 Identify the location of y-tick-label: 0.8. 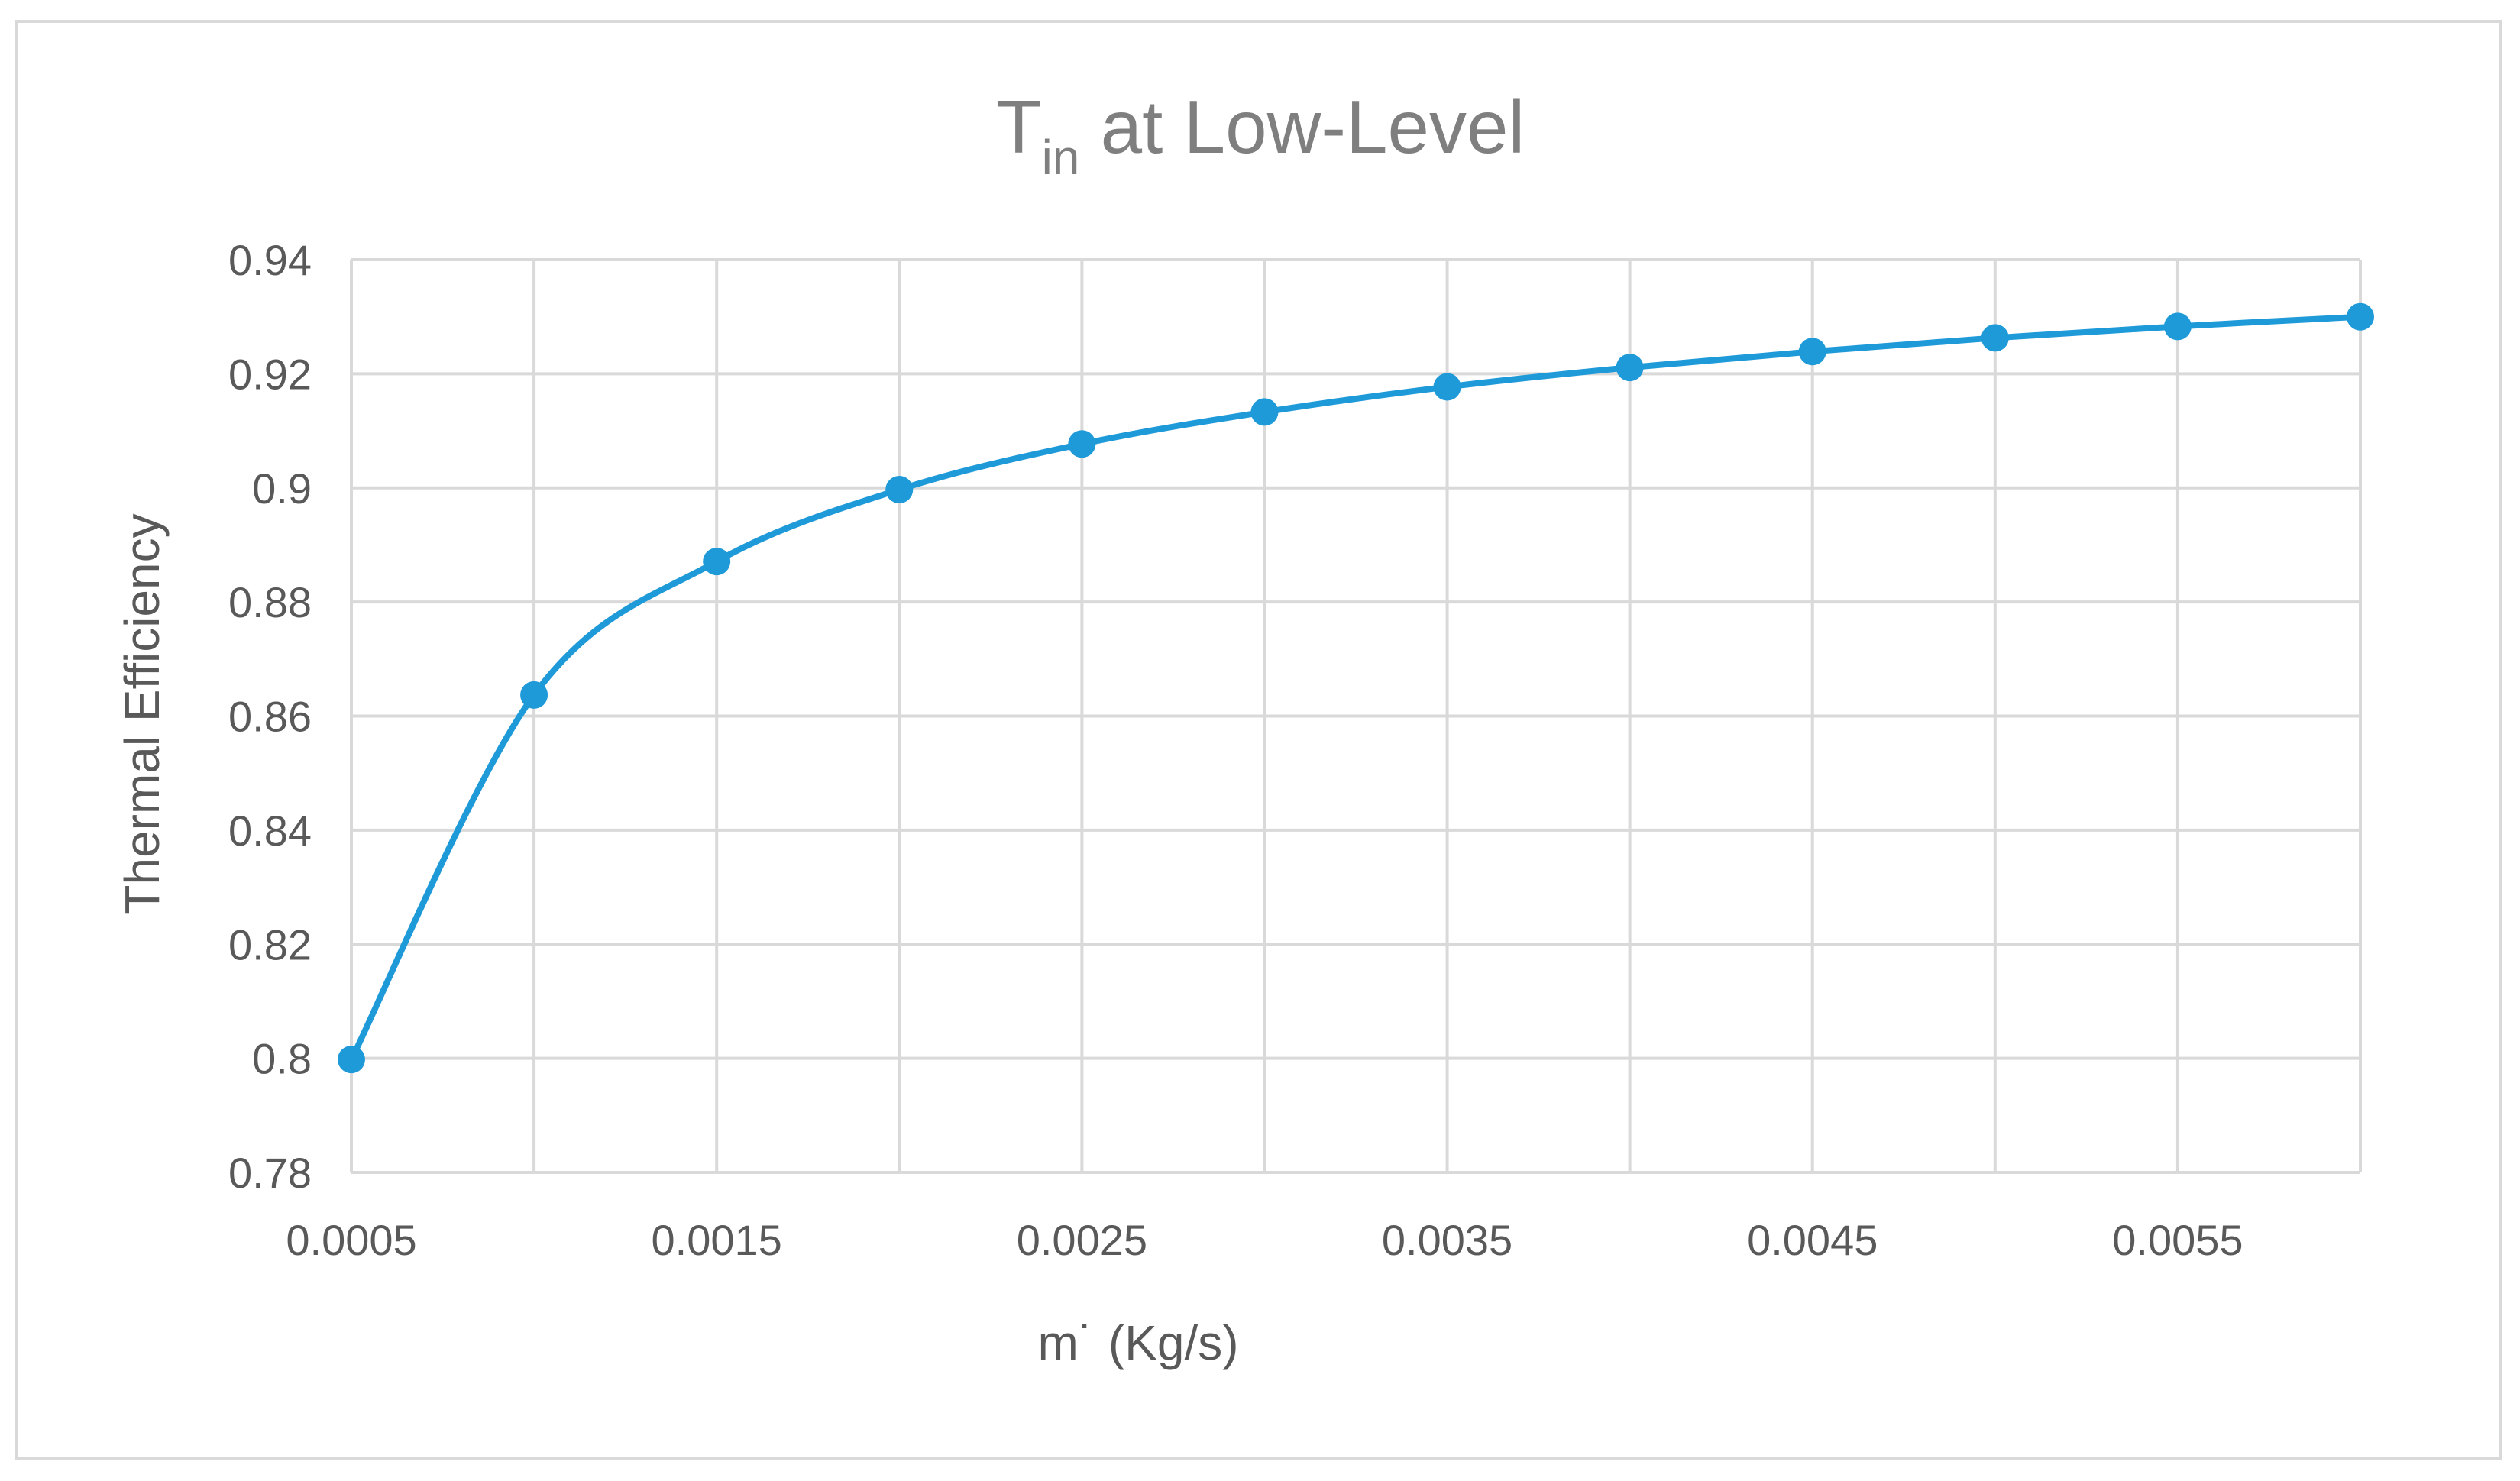
(282, 1059).